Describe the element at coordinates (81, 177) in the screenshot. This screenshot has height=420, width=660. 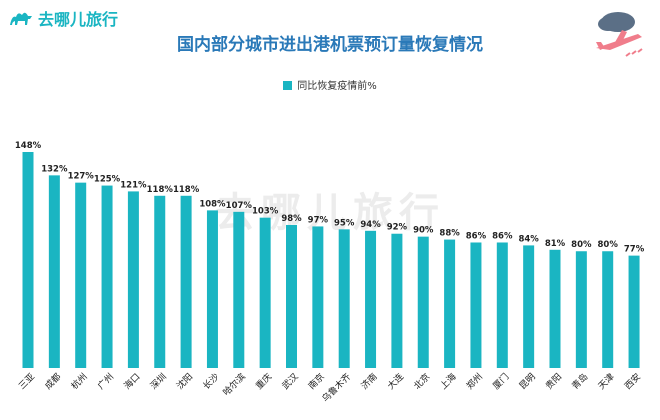
I see `value-label-2: 127%` at that location.